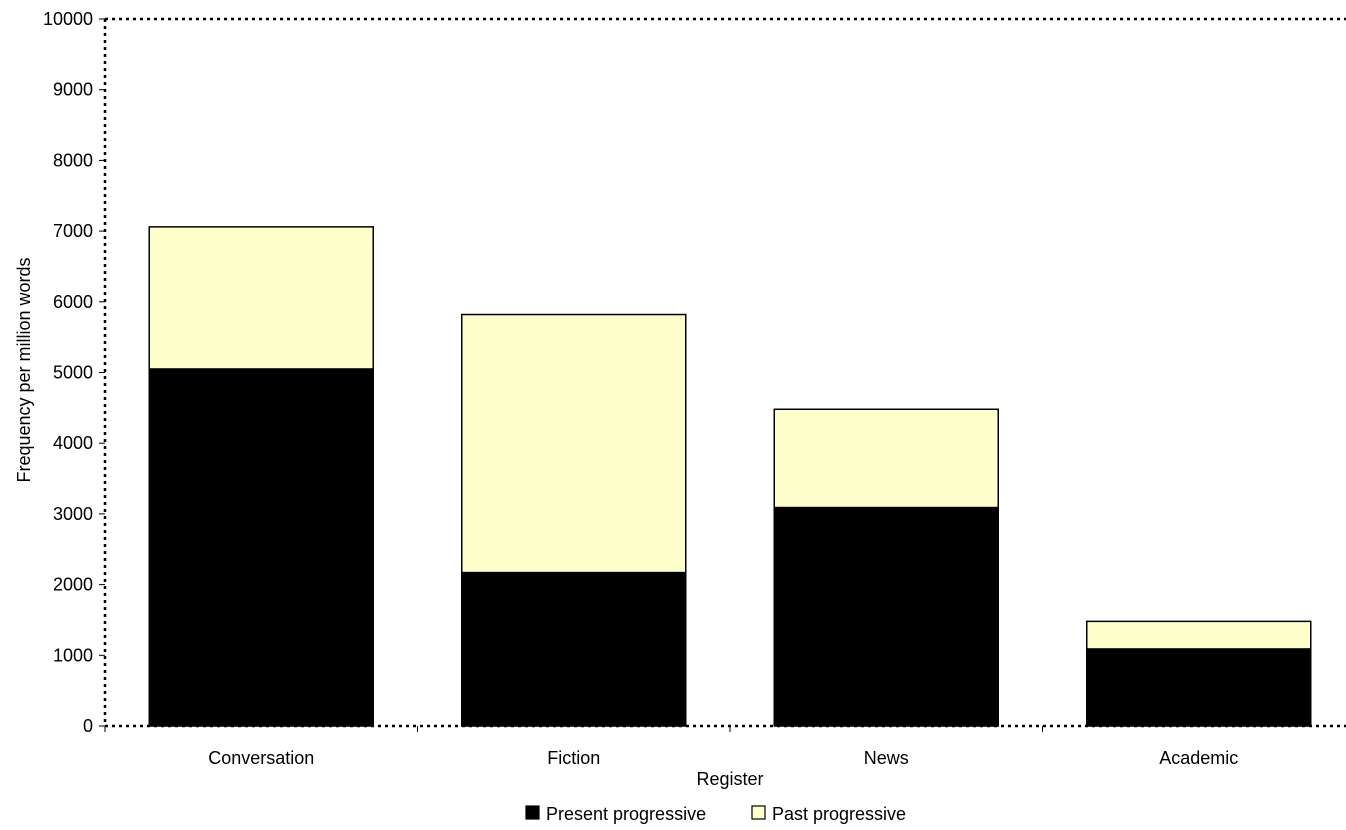  Describe the element at coordinates (73, 585) in the screenshot. I see `y-tick-label: 2000` at that location.